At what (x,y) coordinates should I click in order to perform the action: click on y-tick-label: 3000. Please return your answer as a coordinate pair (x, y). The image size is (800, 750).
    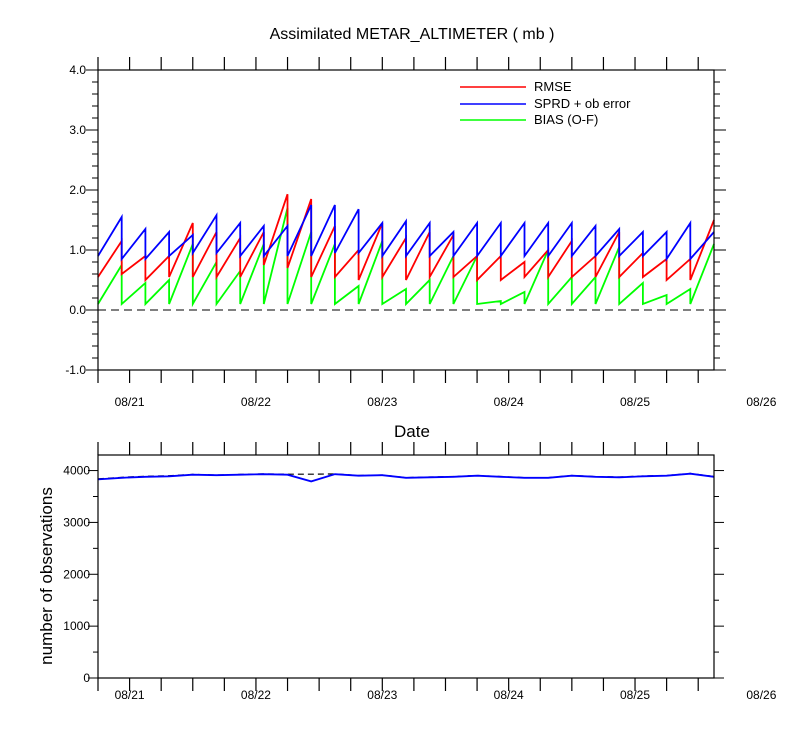
    Looking at the image, I should click on (76, 522).